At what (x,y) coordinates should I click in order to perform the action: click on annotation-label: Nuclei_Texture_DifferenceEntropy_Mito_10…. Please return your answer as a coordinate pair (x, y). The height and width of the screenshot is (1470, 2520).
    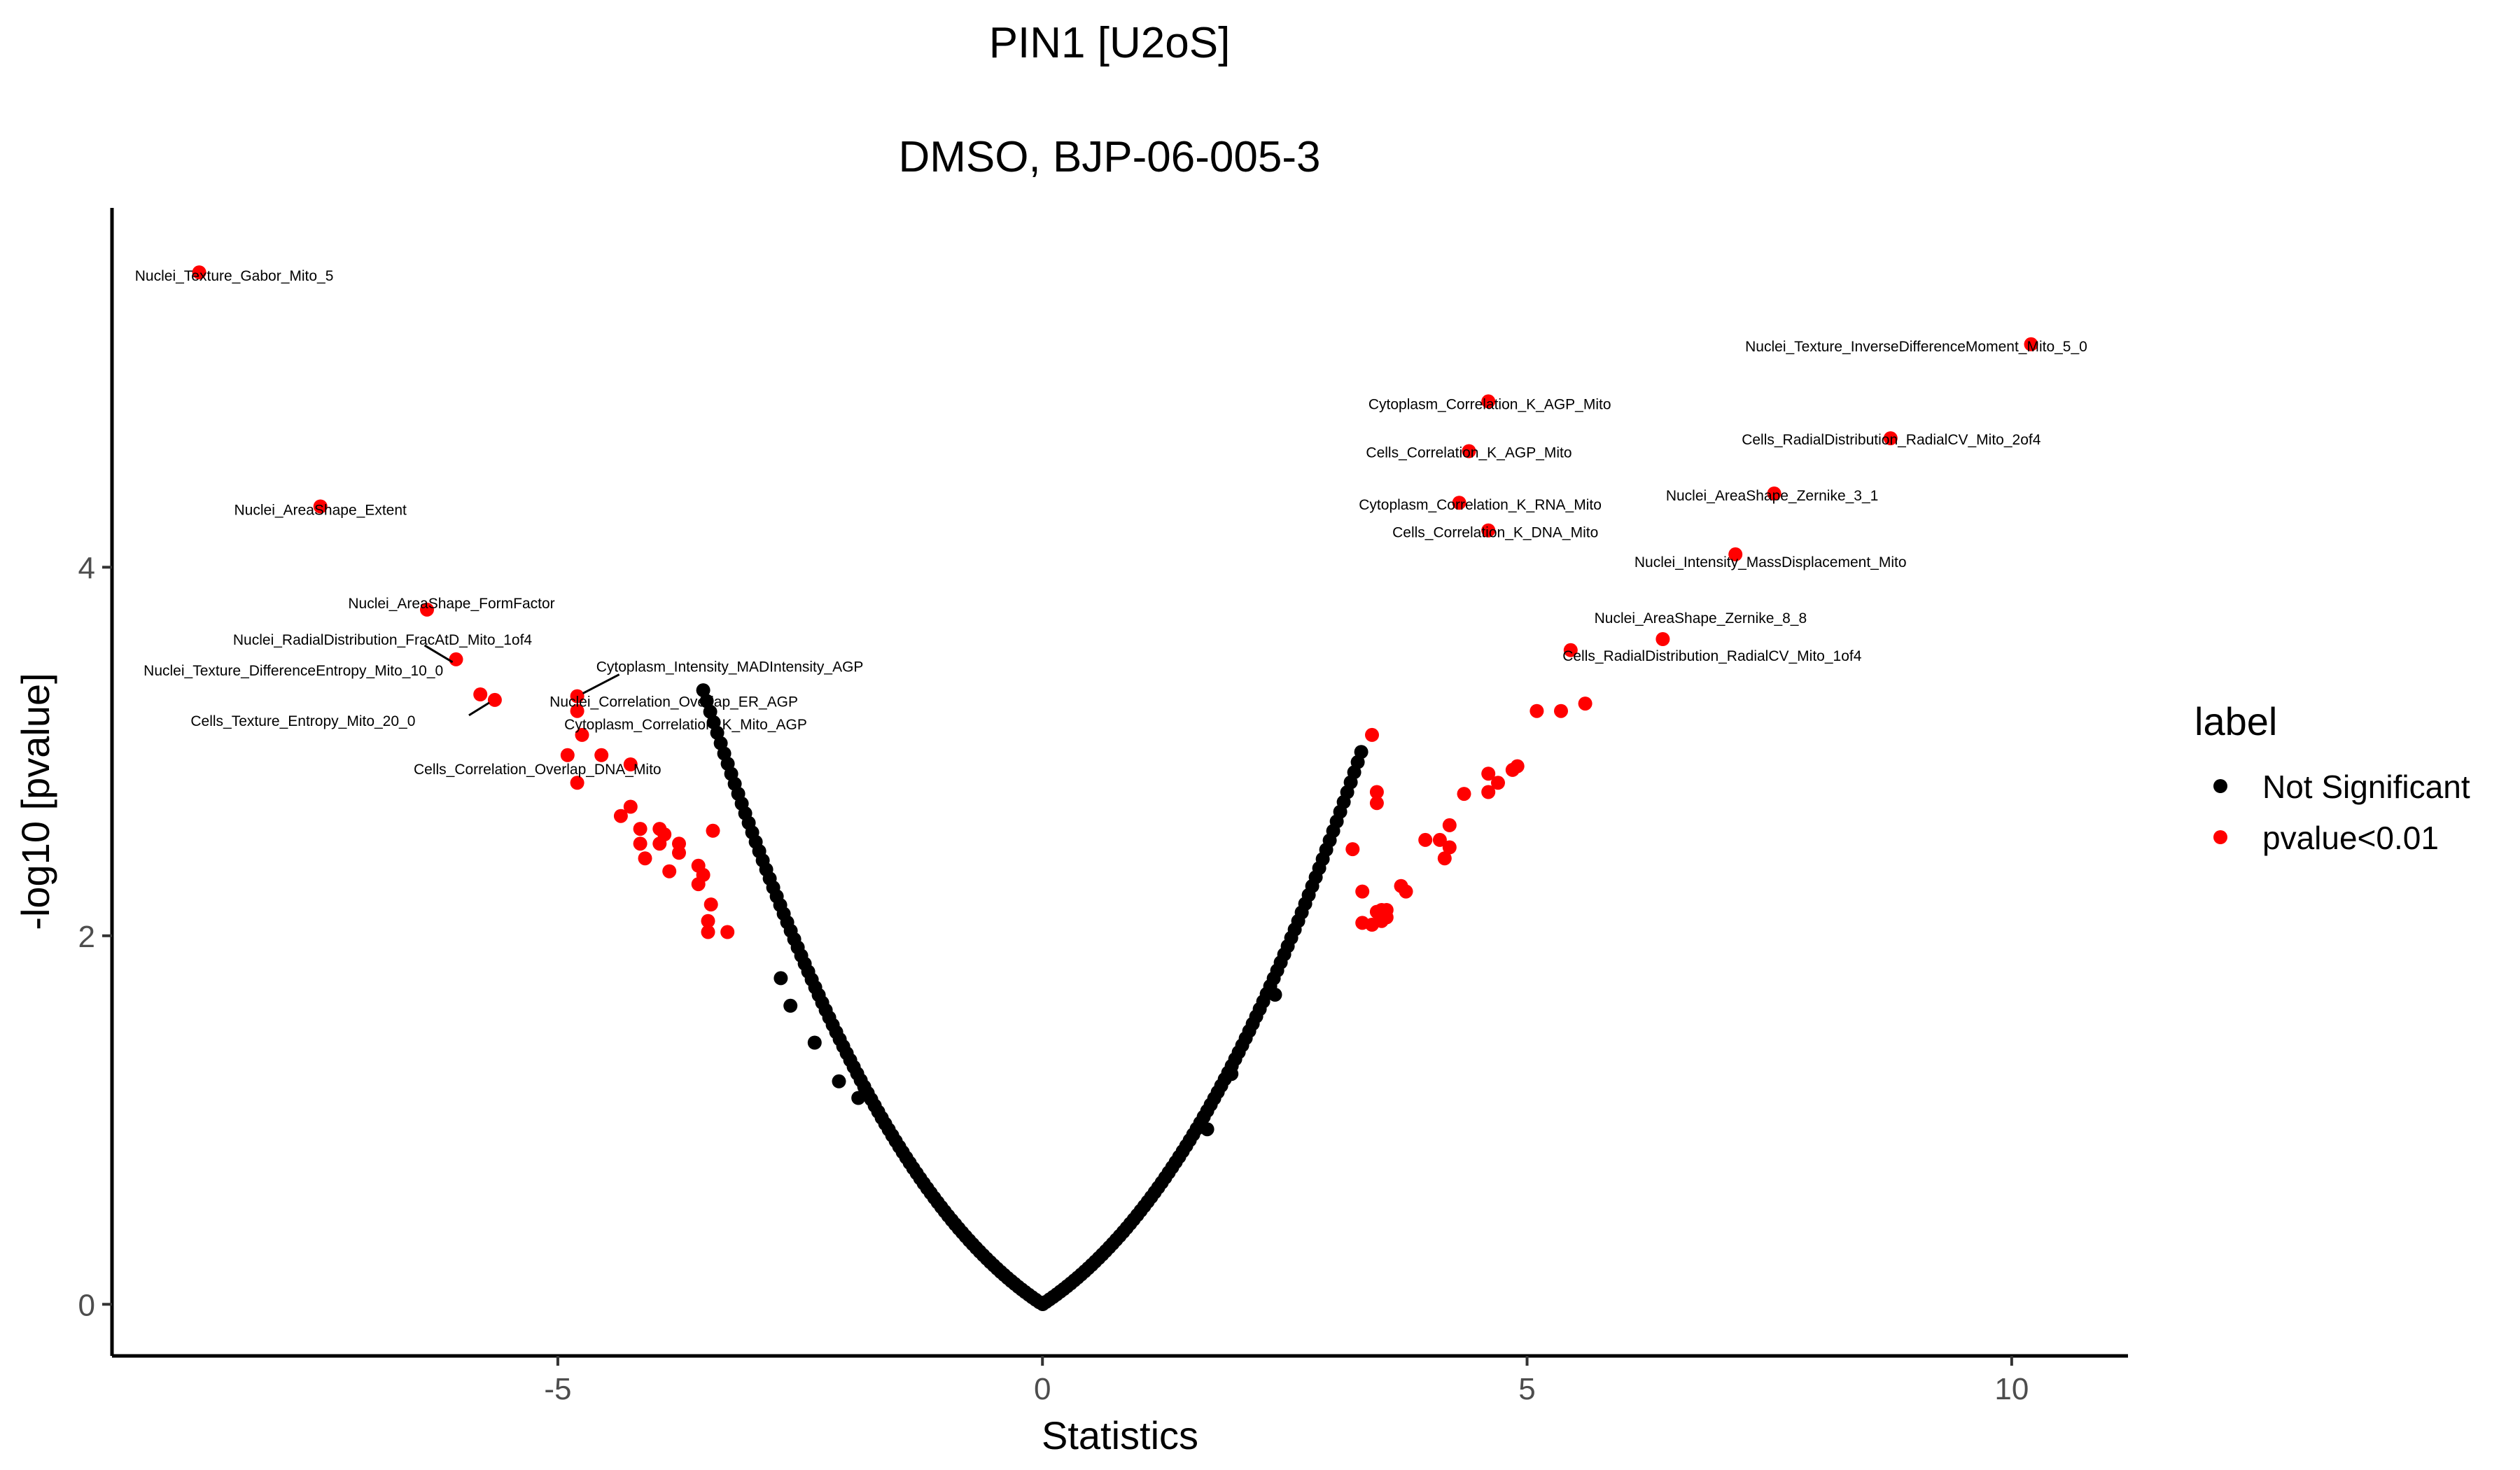
    Looking at the image, I should click on (293, 671).